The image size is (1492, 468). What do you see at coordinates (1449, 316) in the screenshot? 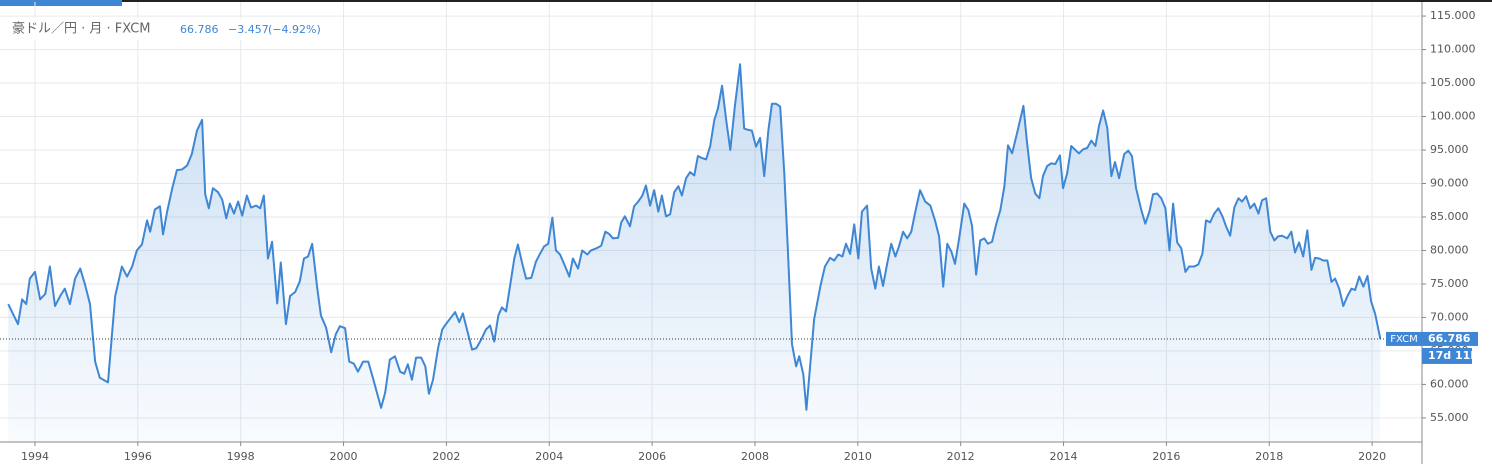
I see `y-tick-label: 70.000` at bounding box center [1449, 316].